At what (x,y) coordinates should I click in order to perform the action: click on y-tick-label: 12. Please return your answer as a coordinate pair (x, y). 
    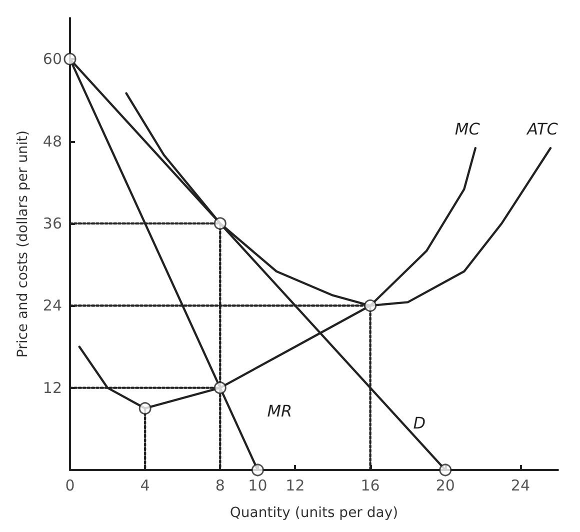
    Looking at the image, I should click on (52, 387).